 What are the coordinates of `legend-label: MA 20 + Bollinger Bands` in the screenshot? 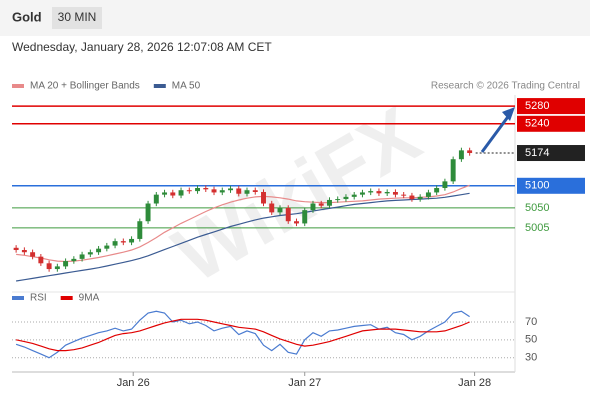 It's located at (85, 86).